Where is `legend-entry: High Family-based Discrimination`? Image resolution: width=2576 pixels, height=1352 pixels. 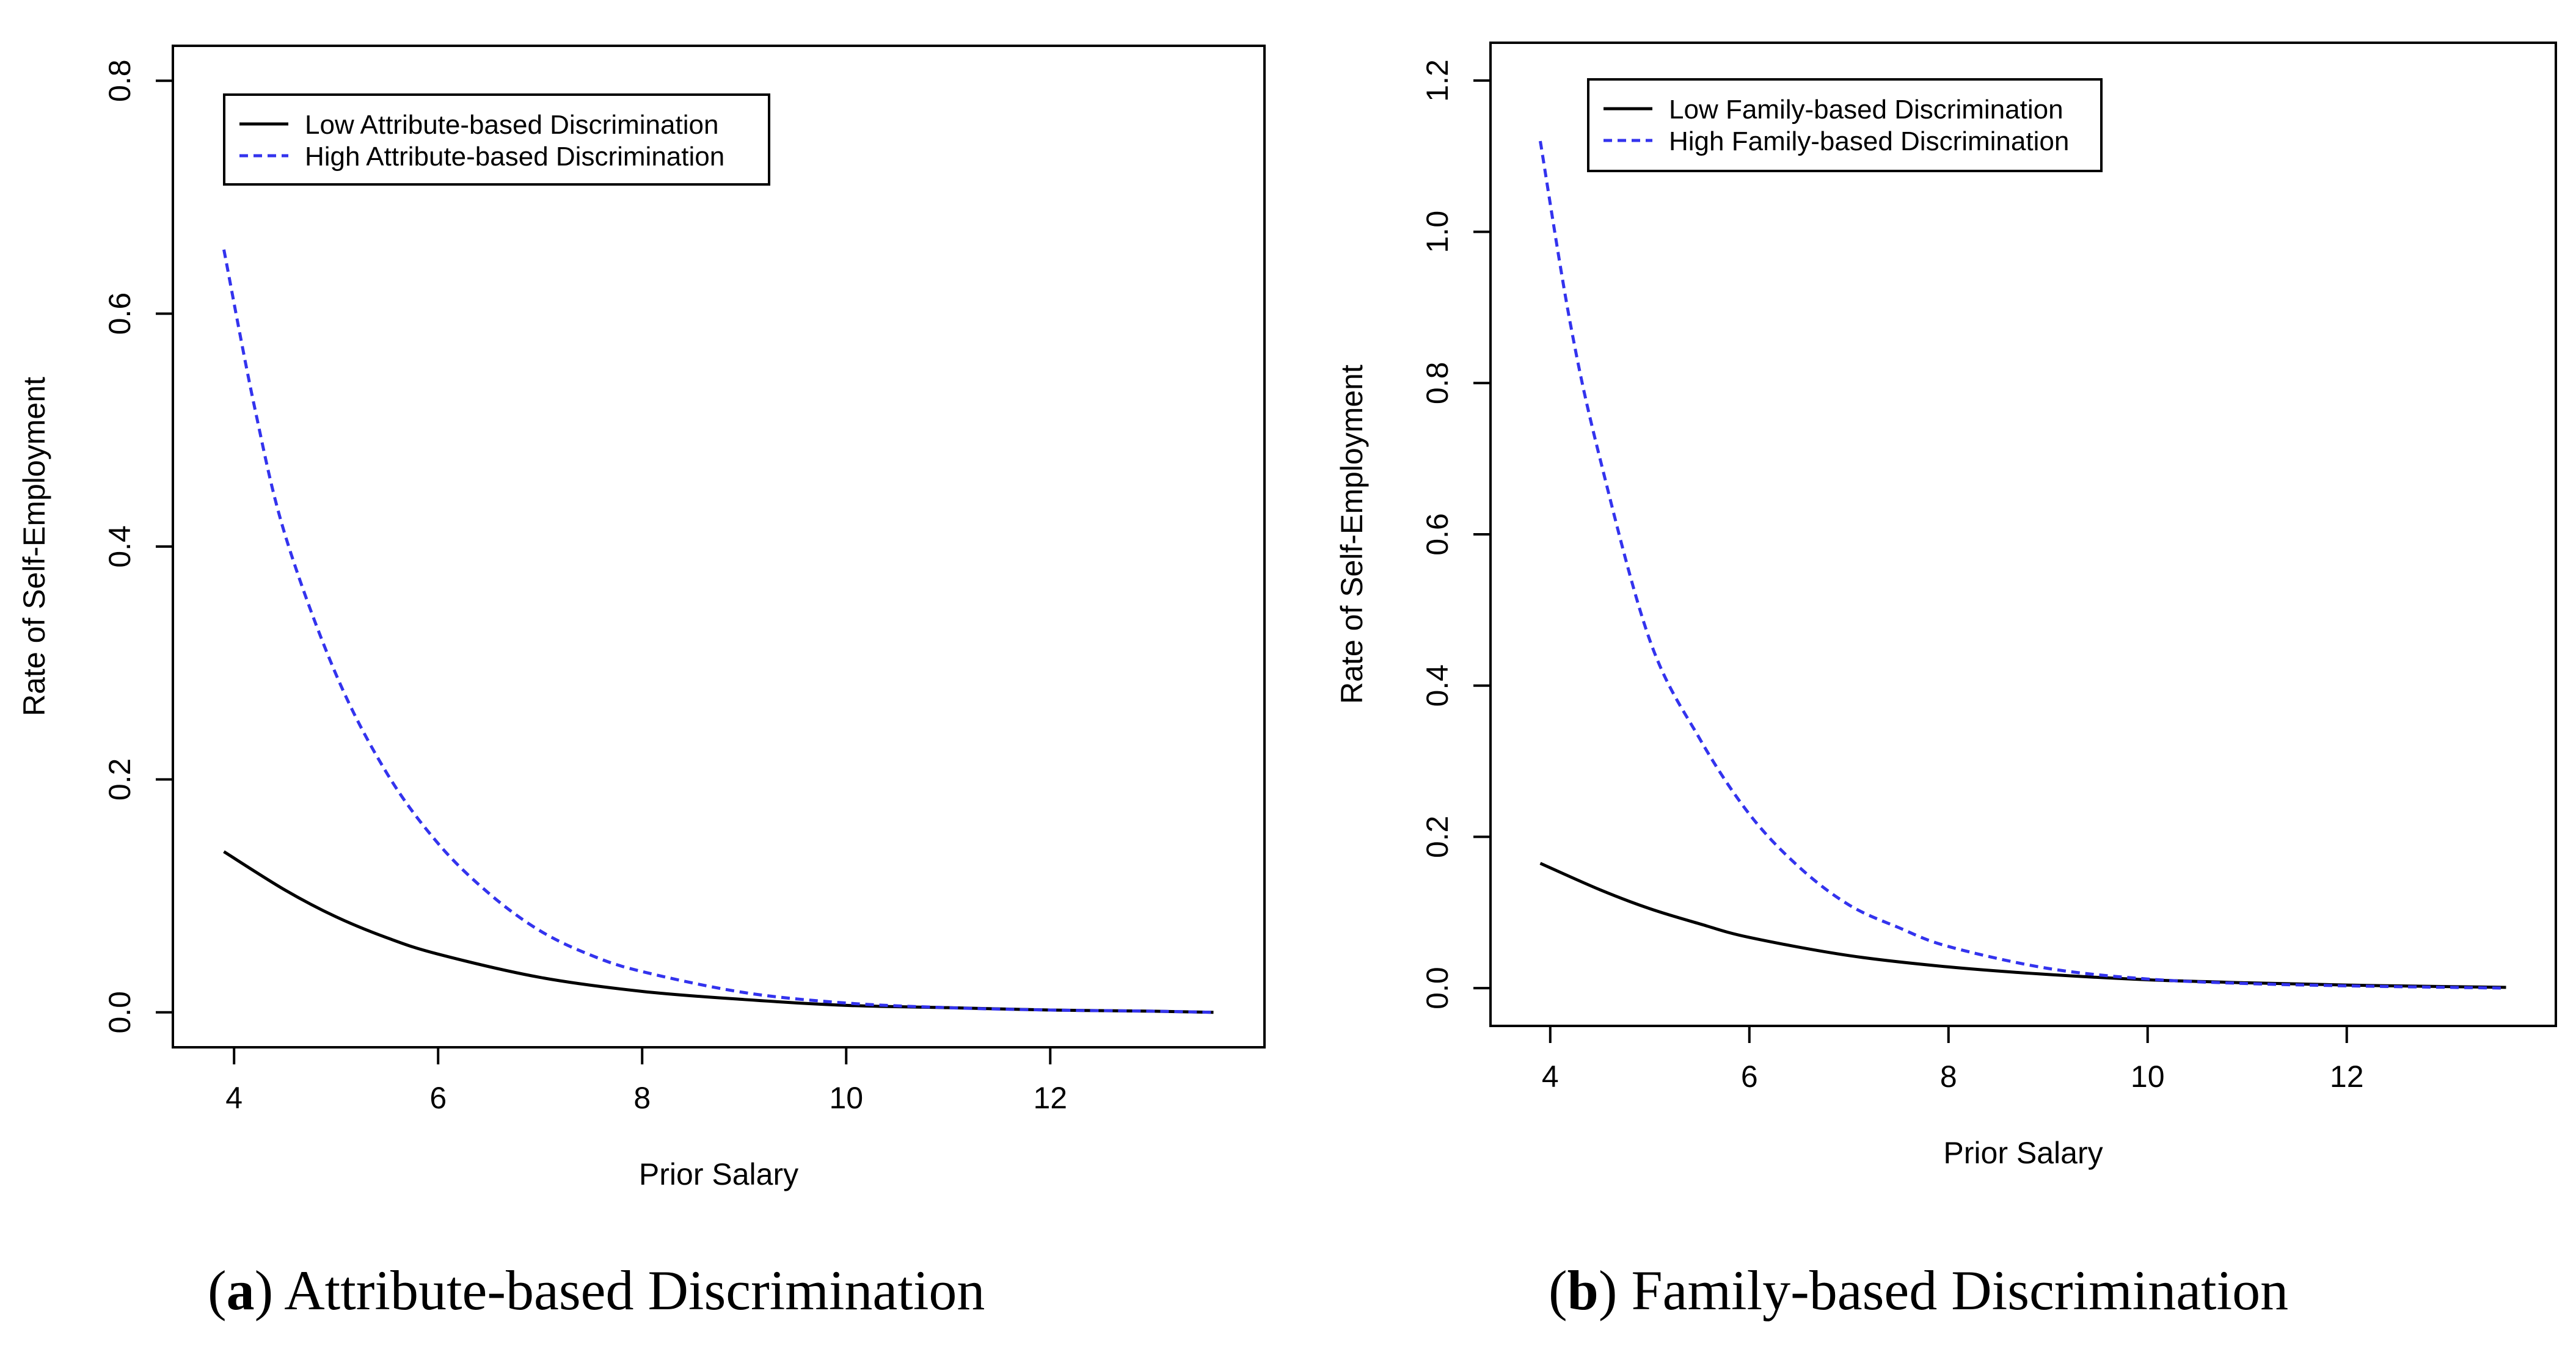
legend-entry: High Family-based Discrimination is located at coordinates (1869, 141).